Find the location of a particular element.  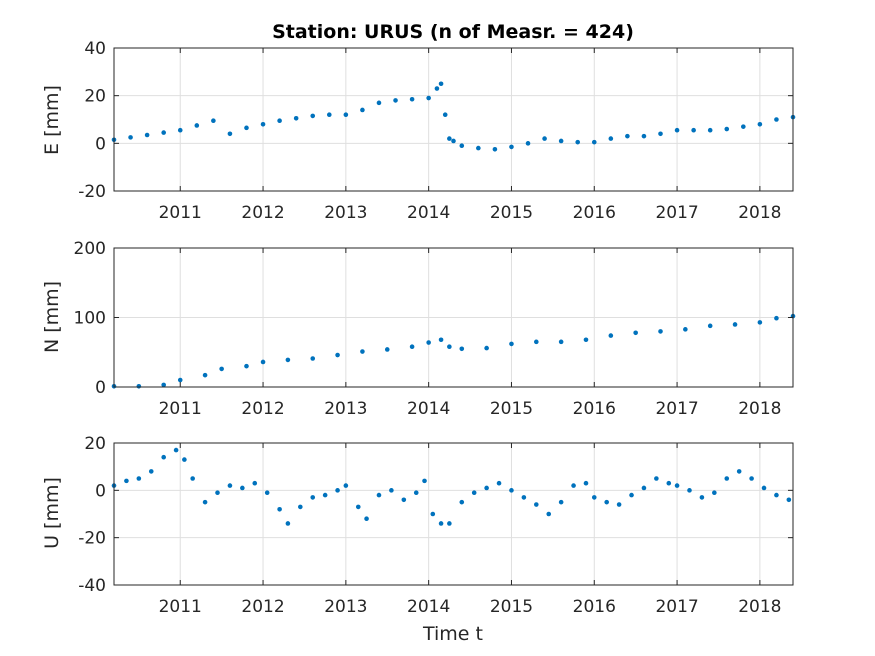

xtick-label-up-1: 2012 is located at coordinates (262, 607).